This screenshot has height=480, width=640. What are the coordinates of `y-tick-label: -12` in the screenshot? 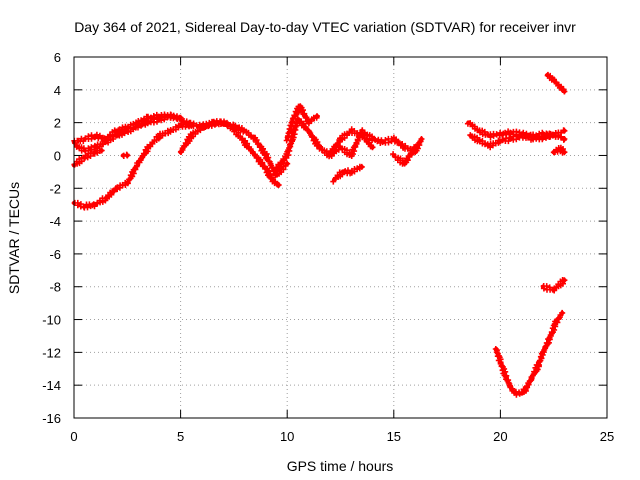 It's located at (51, 352).